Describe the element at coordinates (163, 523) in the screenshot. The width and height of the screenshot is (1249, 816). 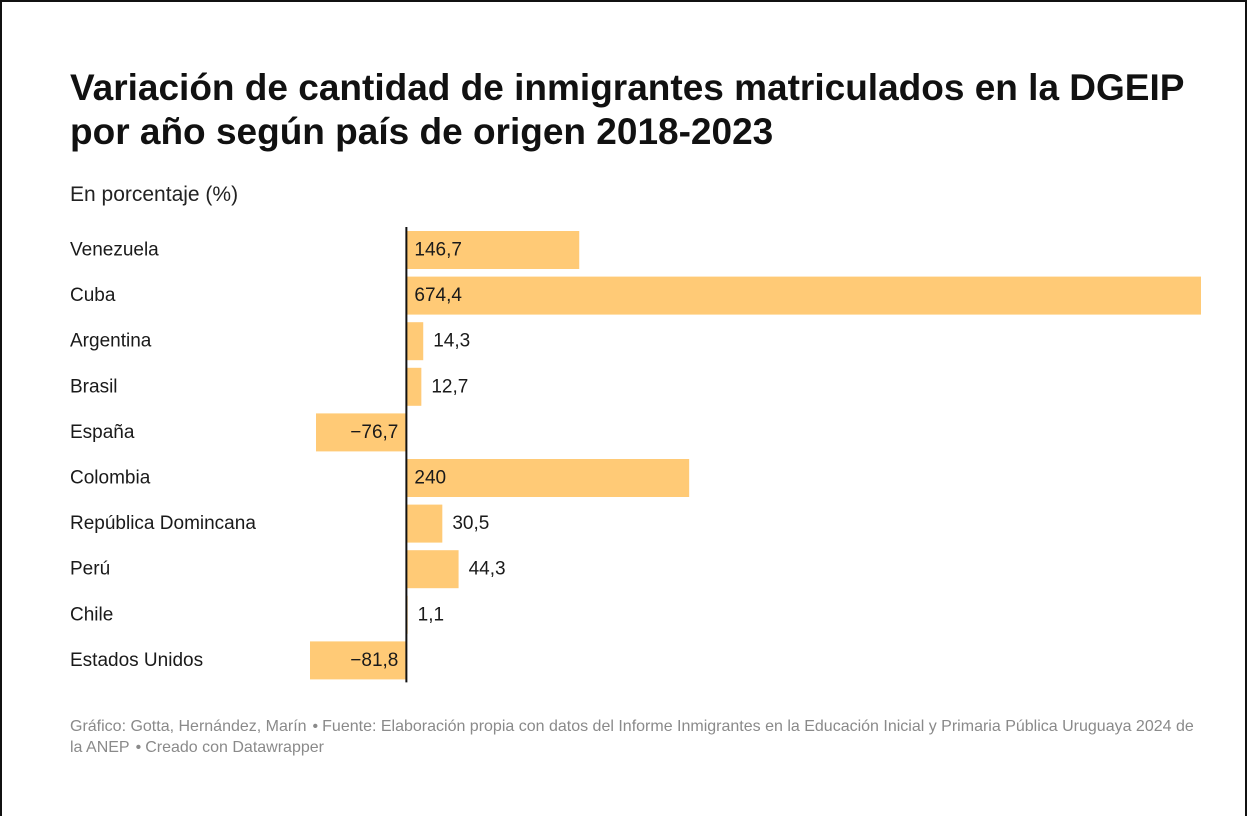
I see `category-label: República Domincana` at that location.